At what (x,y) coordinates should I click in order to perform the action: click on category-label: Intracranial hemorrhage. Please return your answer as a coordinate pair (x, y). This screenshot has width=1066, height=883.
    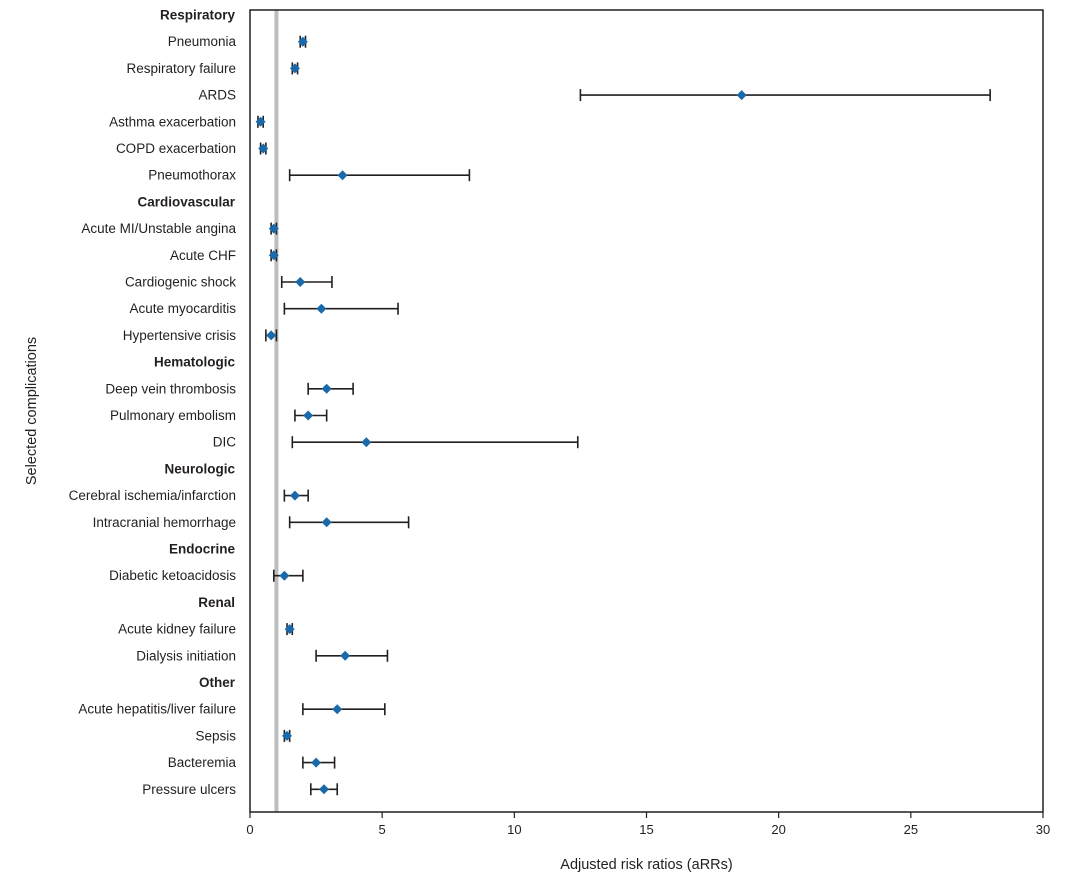
    Looking at the image, I should click on (164, 522).